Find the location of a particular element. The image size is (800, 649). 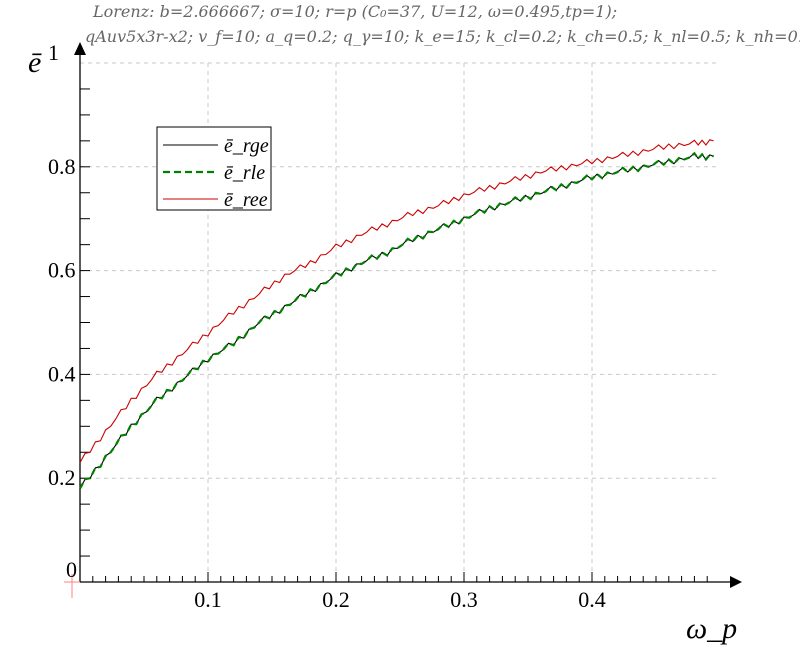

x-tick-label: 0.2 is located at coordinates (336, 599).